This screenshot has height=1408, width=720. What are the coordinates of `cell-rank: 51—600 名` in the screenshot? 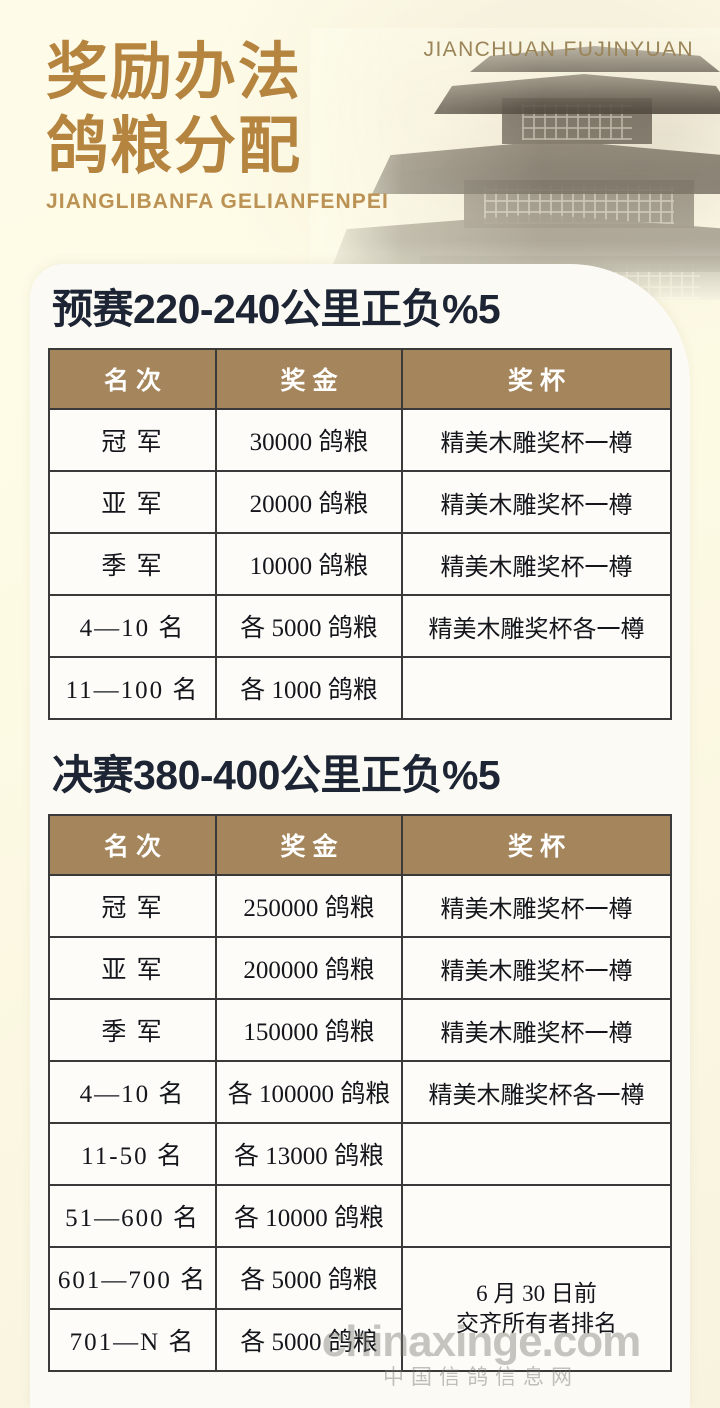 It's located at (132, 1216).